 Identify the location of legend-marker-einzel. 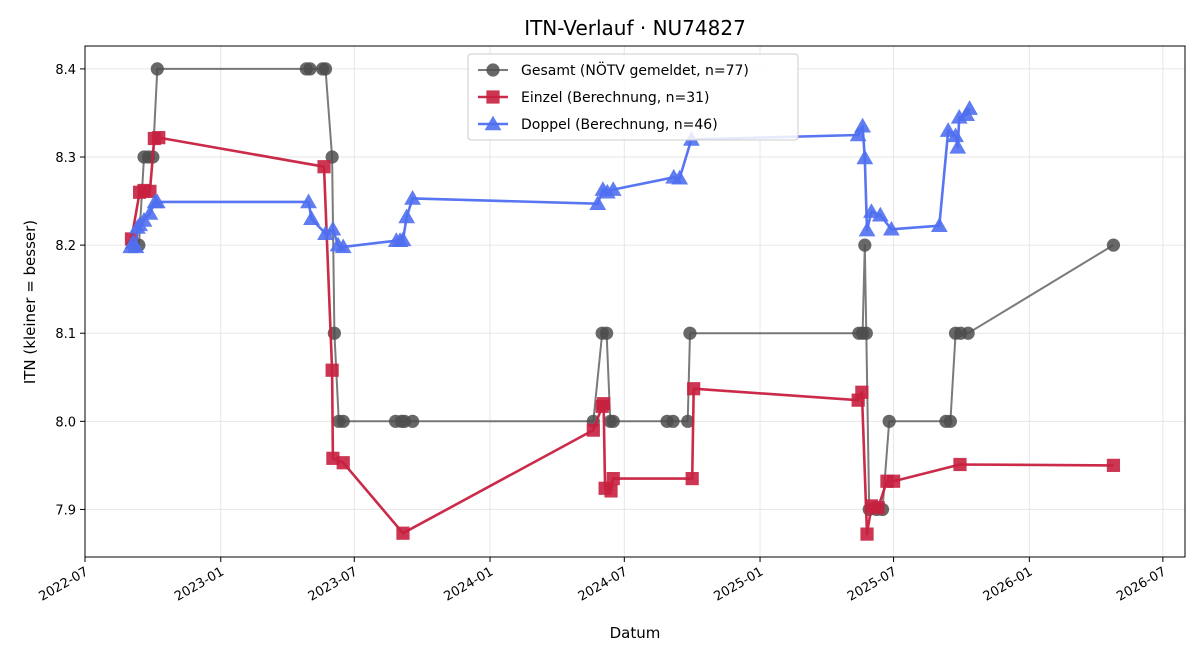
(493, 97).